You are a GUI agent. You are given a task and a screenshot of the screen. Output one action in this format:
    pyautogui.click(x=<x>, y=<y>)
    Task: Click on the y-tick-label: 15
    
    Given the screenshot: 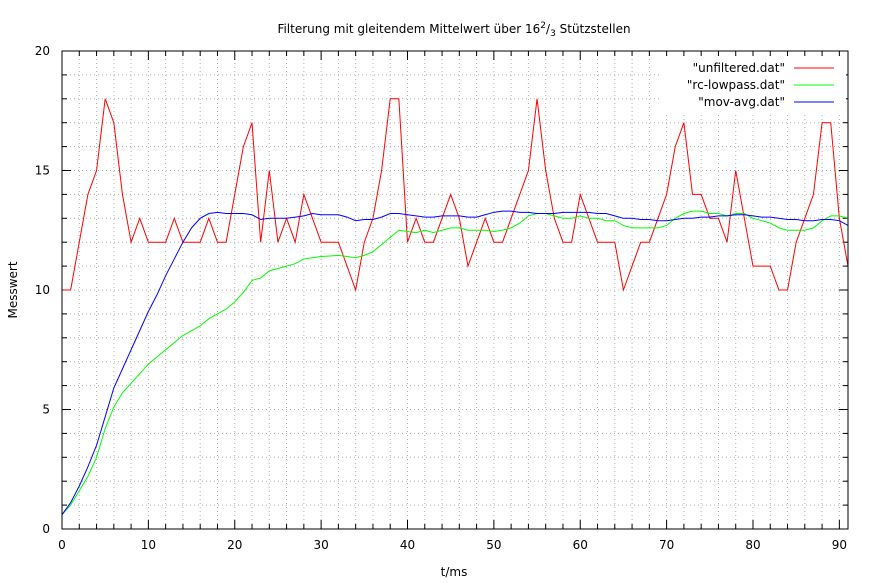 What is the action you would take?
    pyautogui.click(x=42, y=171)
    